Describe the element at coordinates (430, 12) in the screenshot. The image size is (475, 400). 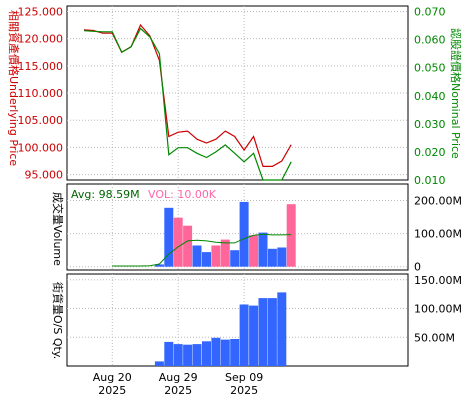
I see `price-right-tick-0: 0.070` at that location.